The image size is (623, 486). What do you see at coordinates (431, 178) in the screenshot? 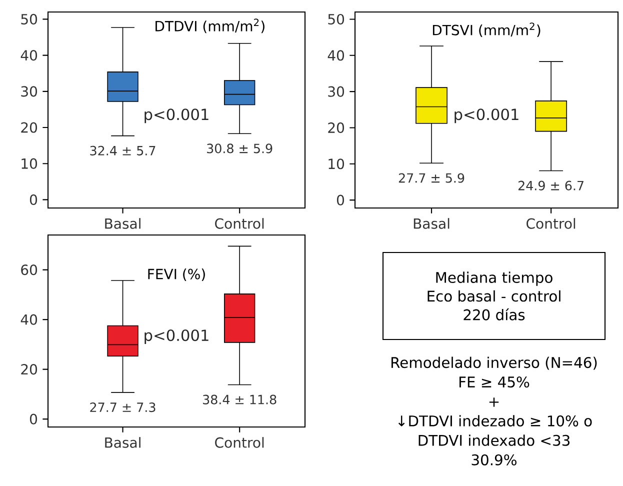
I see `annotation: 27.7 ± 5.9` at bounding box center [431, 178].